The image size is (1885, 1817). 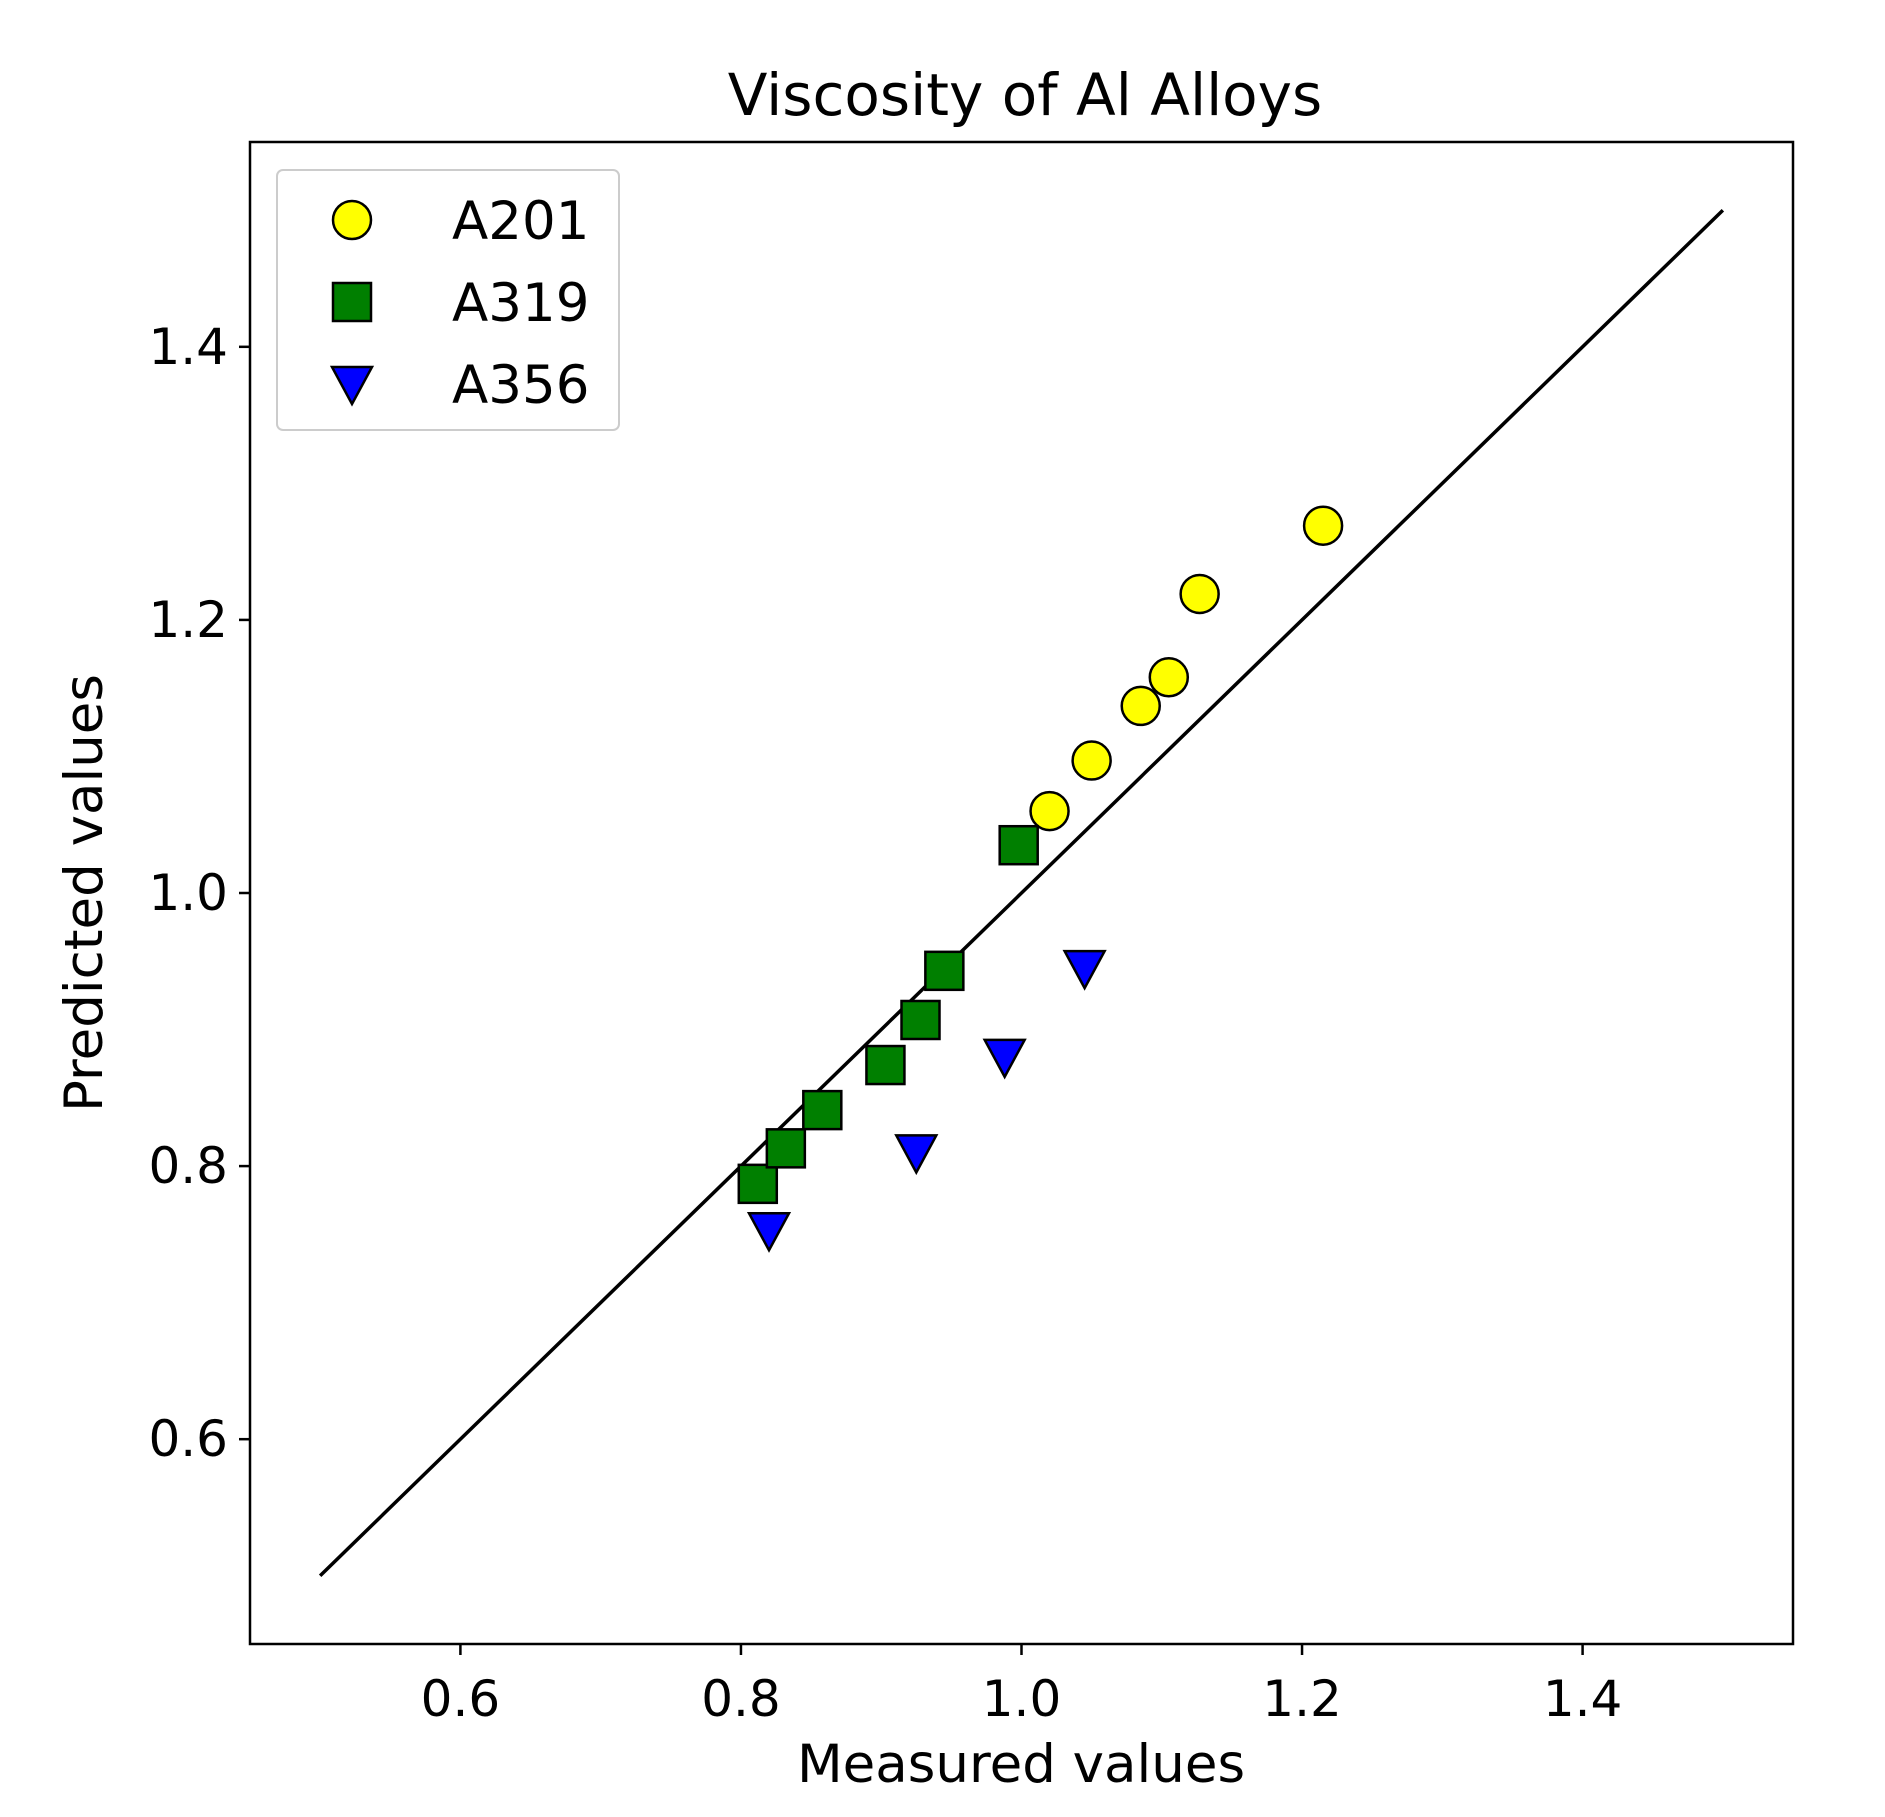 I want to click on series-a356, so click(x=926, y=1101).